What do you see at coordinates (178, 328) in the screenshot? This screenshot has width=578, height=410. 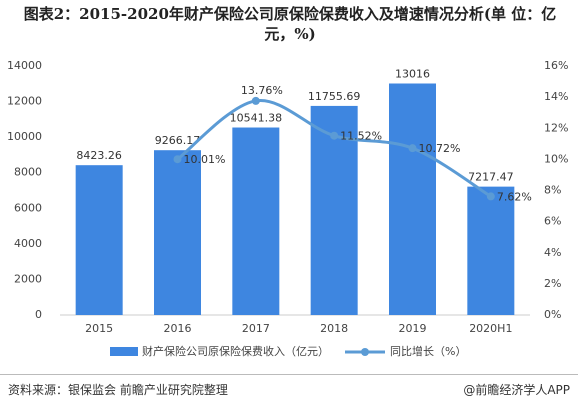 I see `x-tick-label: 2016` at bounding box center [178, 328].